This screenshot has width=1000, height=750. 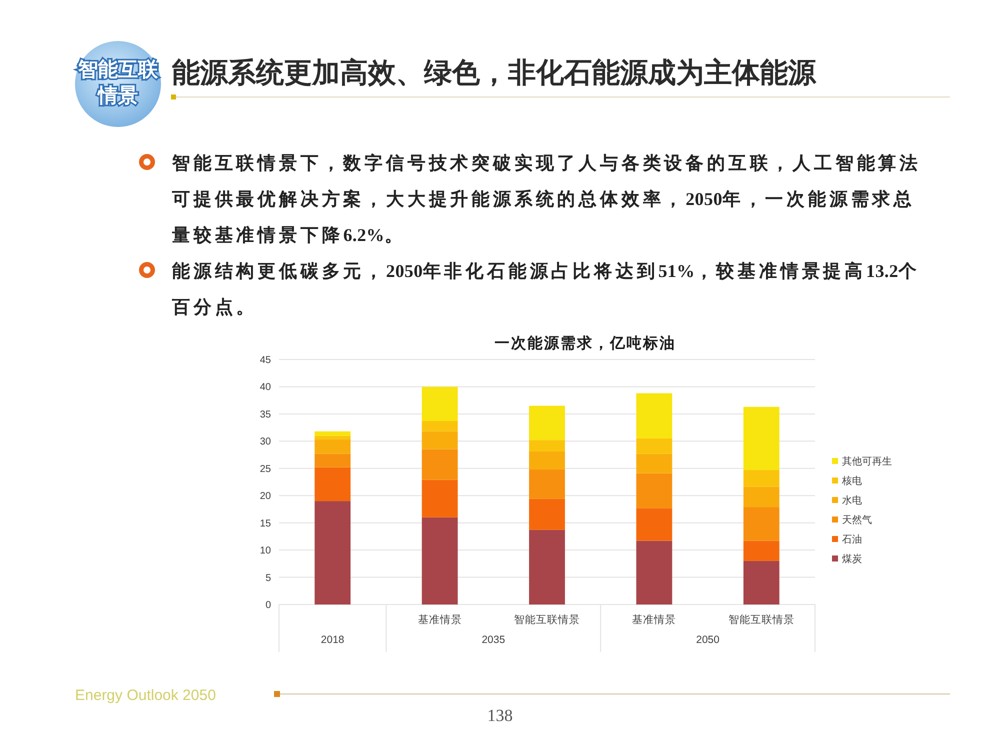 I want to click on y-tick-label: 30, so click(x=265, y=442).